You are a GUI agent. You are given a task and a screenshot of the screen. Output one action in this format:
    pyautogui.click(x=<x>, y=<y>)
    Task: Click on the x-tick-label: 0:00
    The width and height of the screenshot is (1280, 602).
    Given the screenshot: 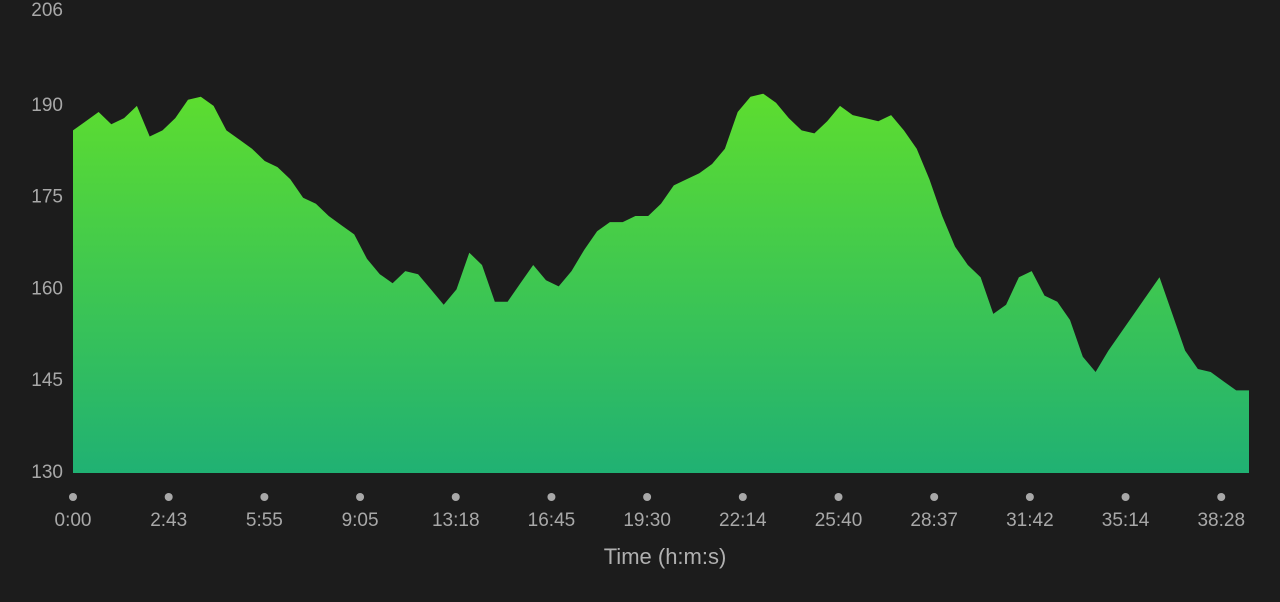 What is the action you would take?
    pyautogui.click(x=73, y=520)
    